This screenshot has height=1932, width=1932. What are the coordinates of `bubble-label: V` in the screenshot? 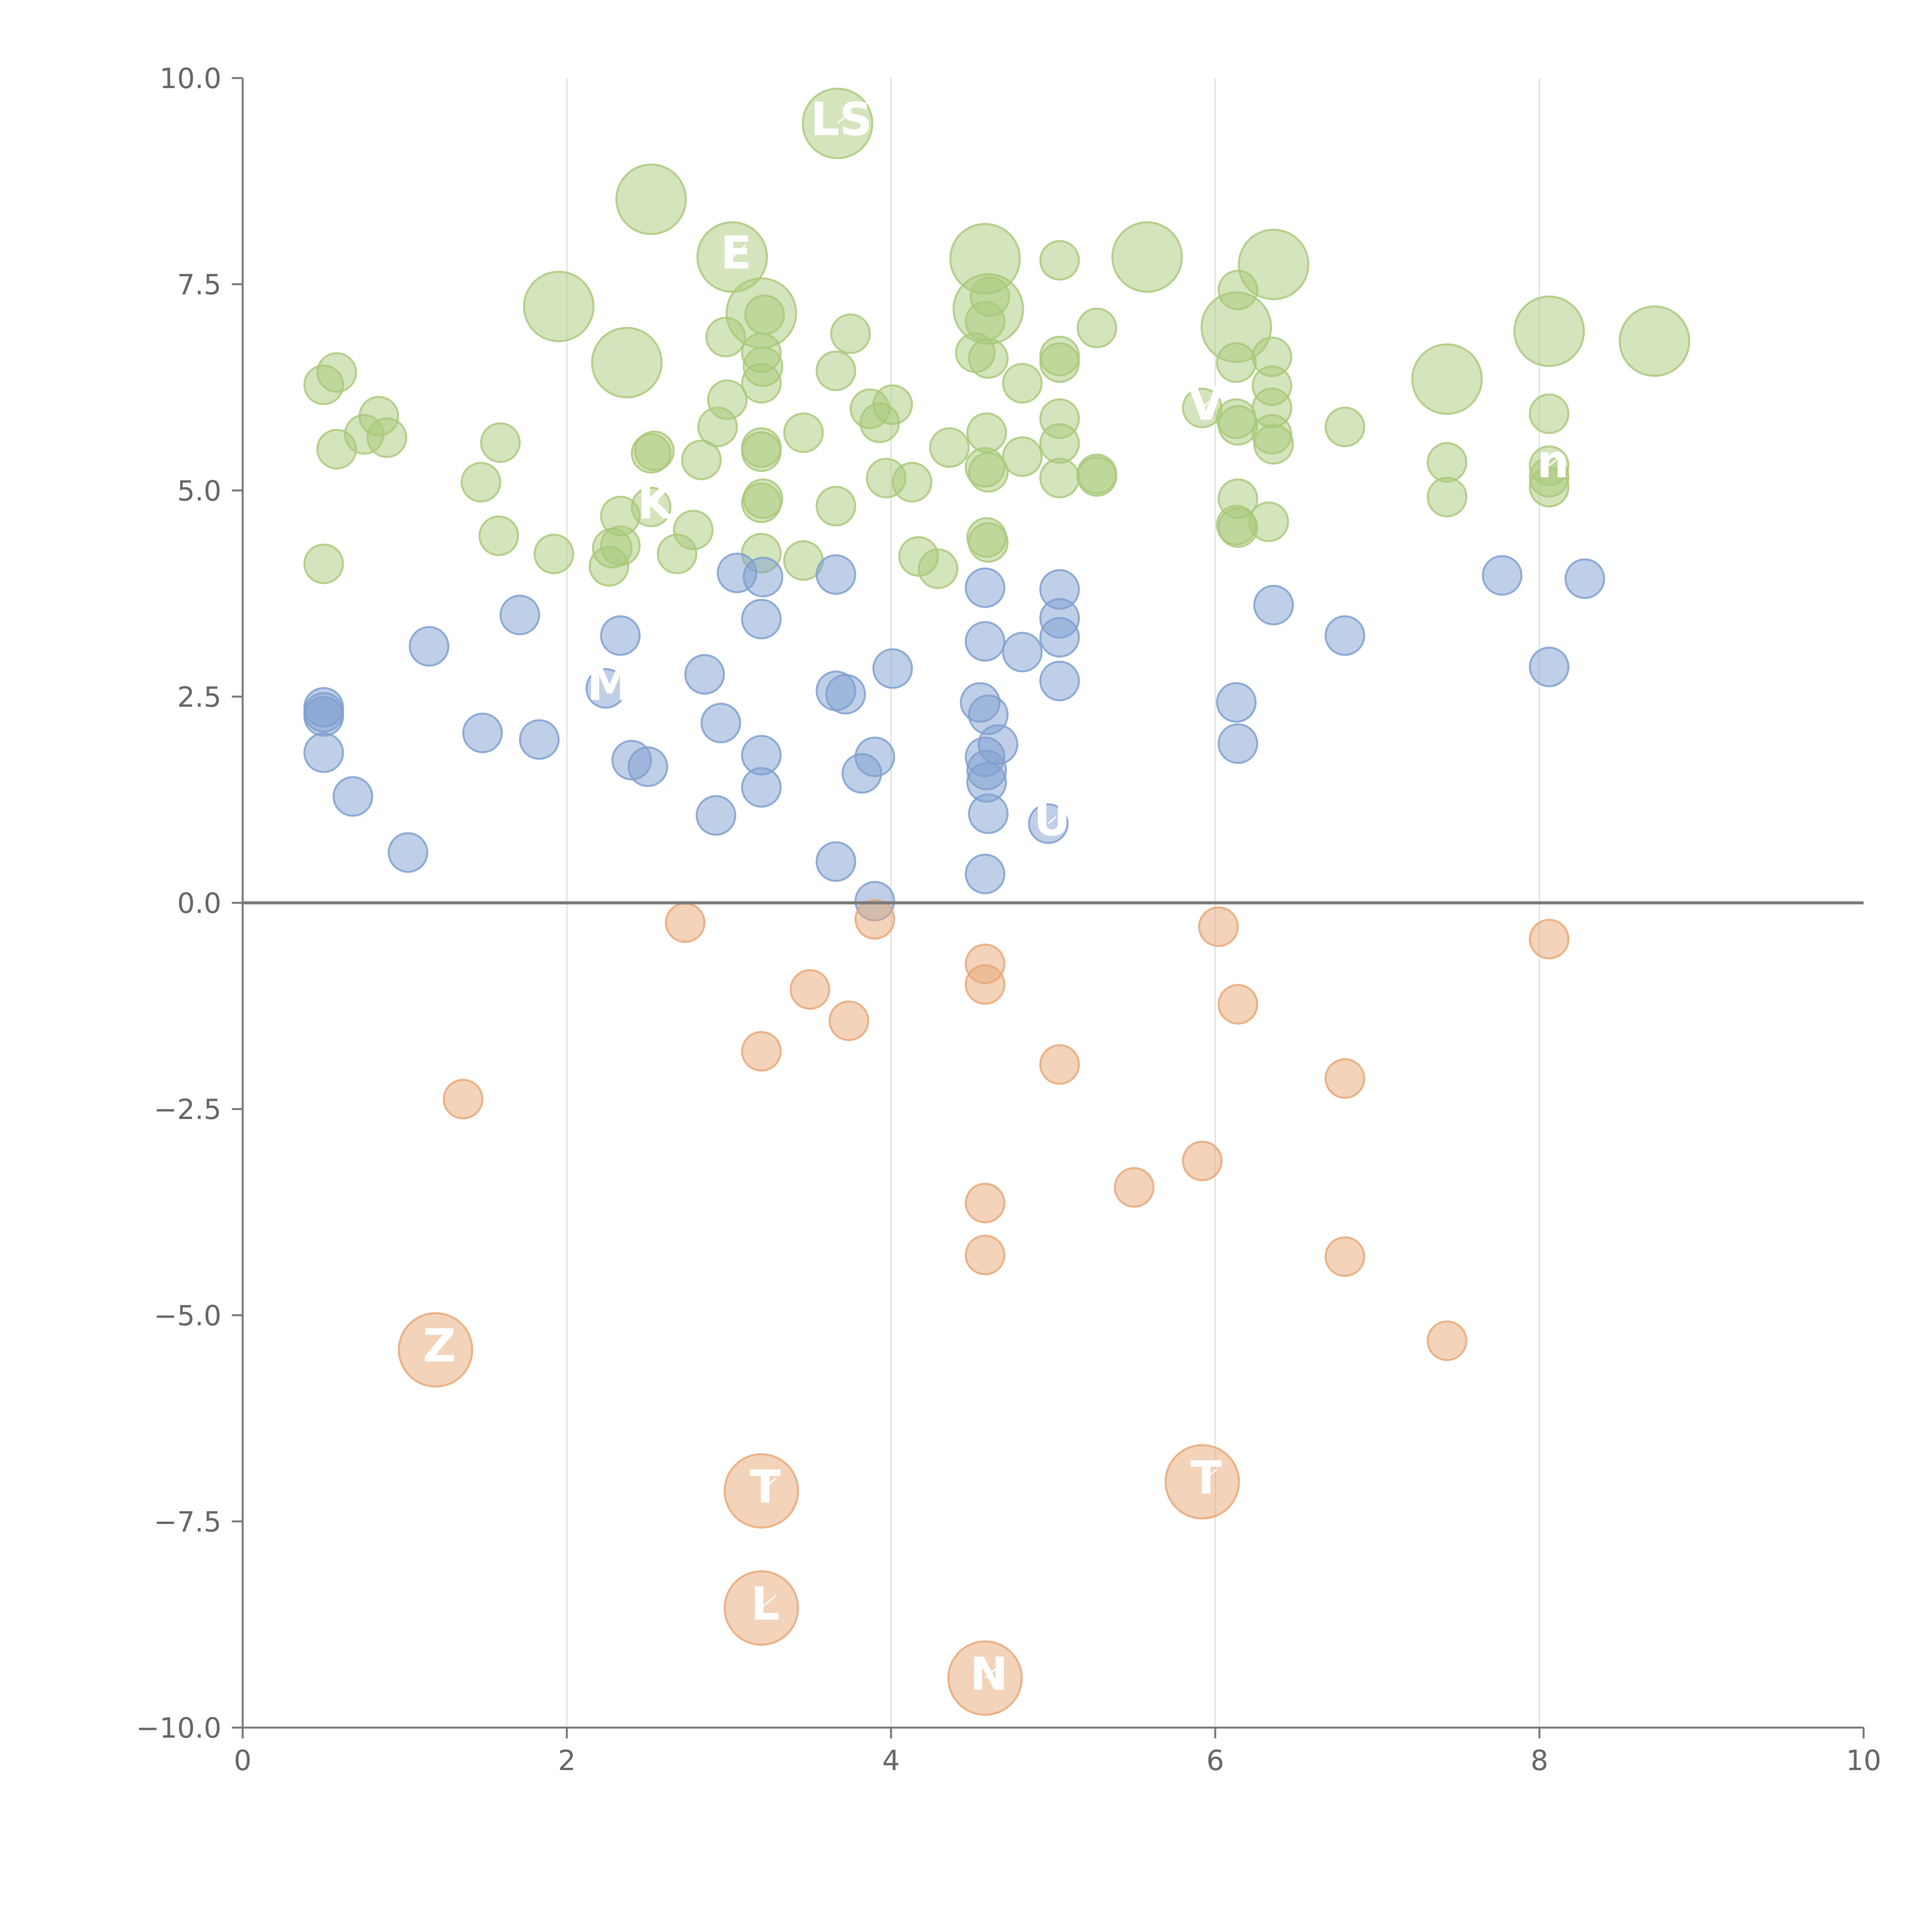 It's located at (1206, 404).